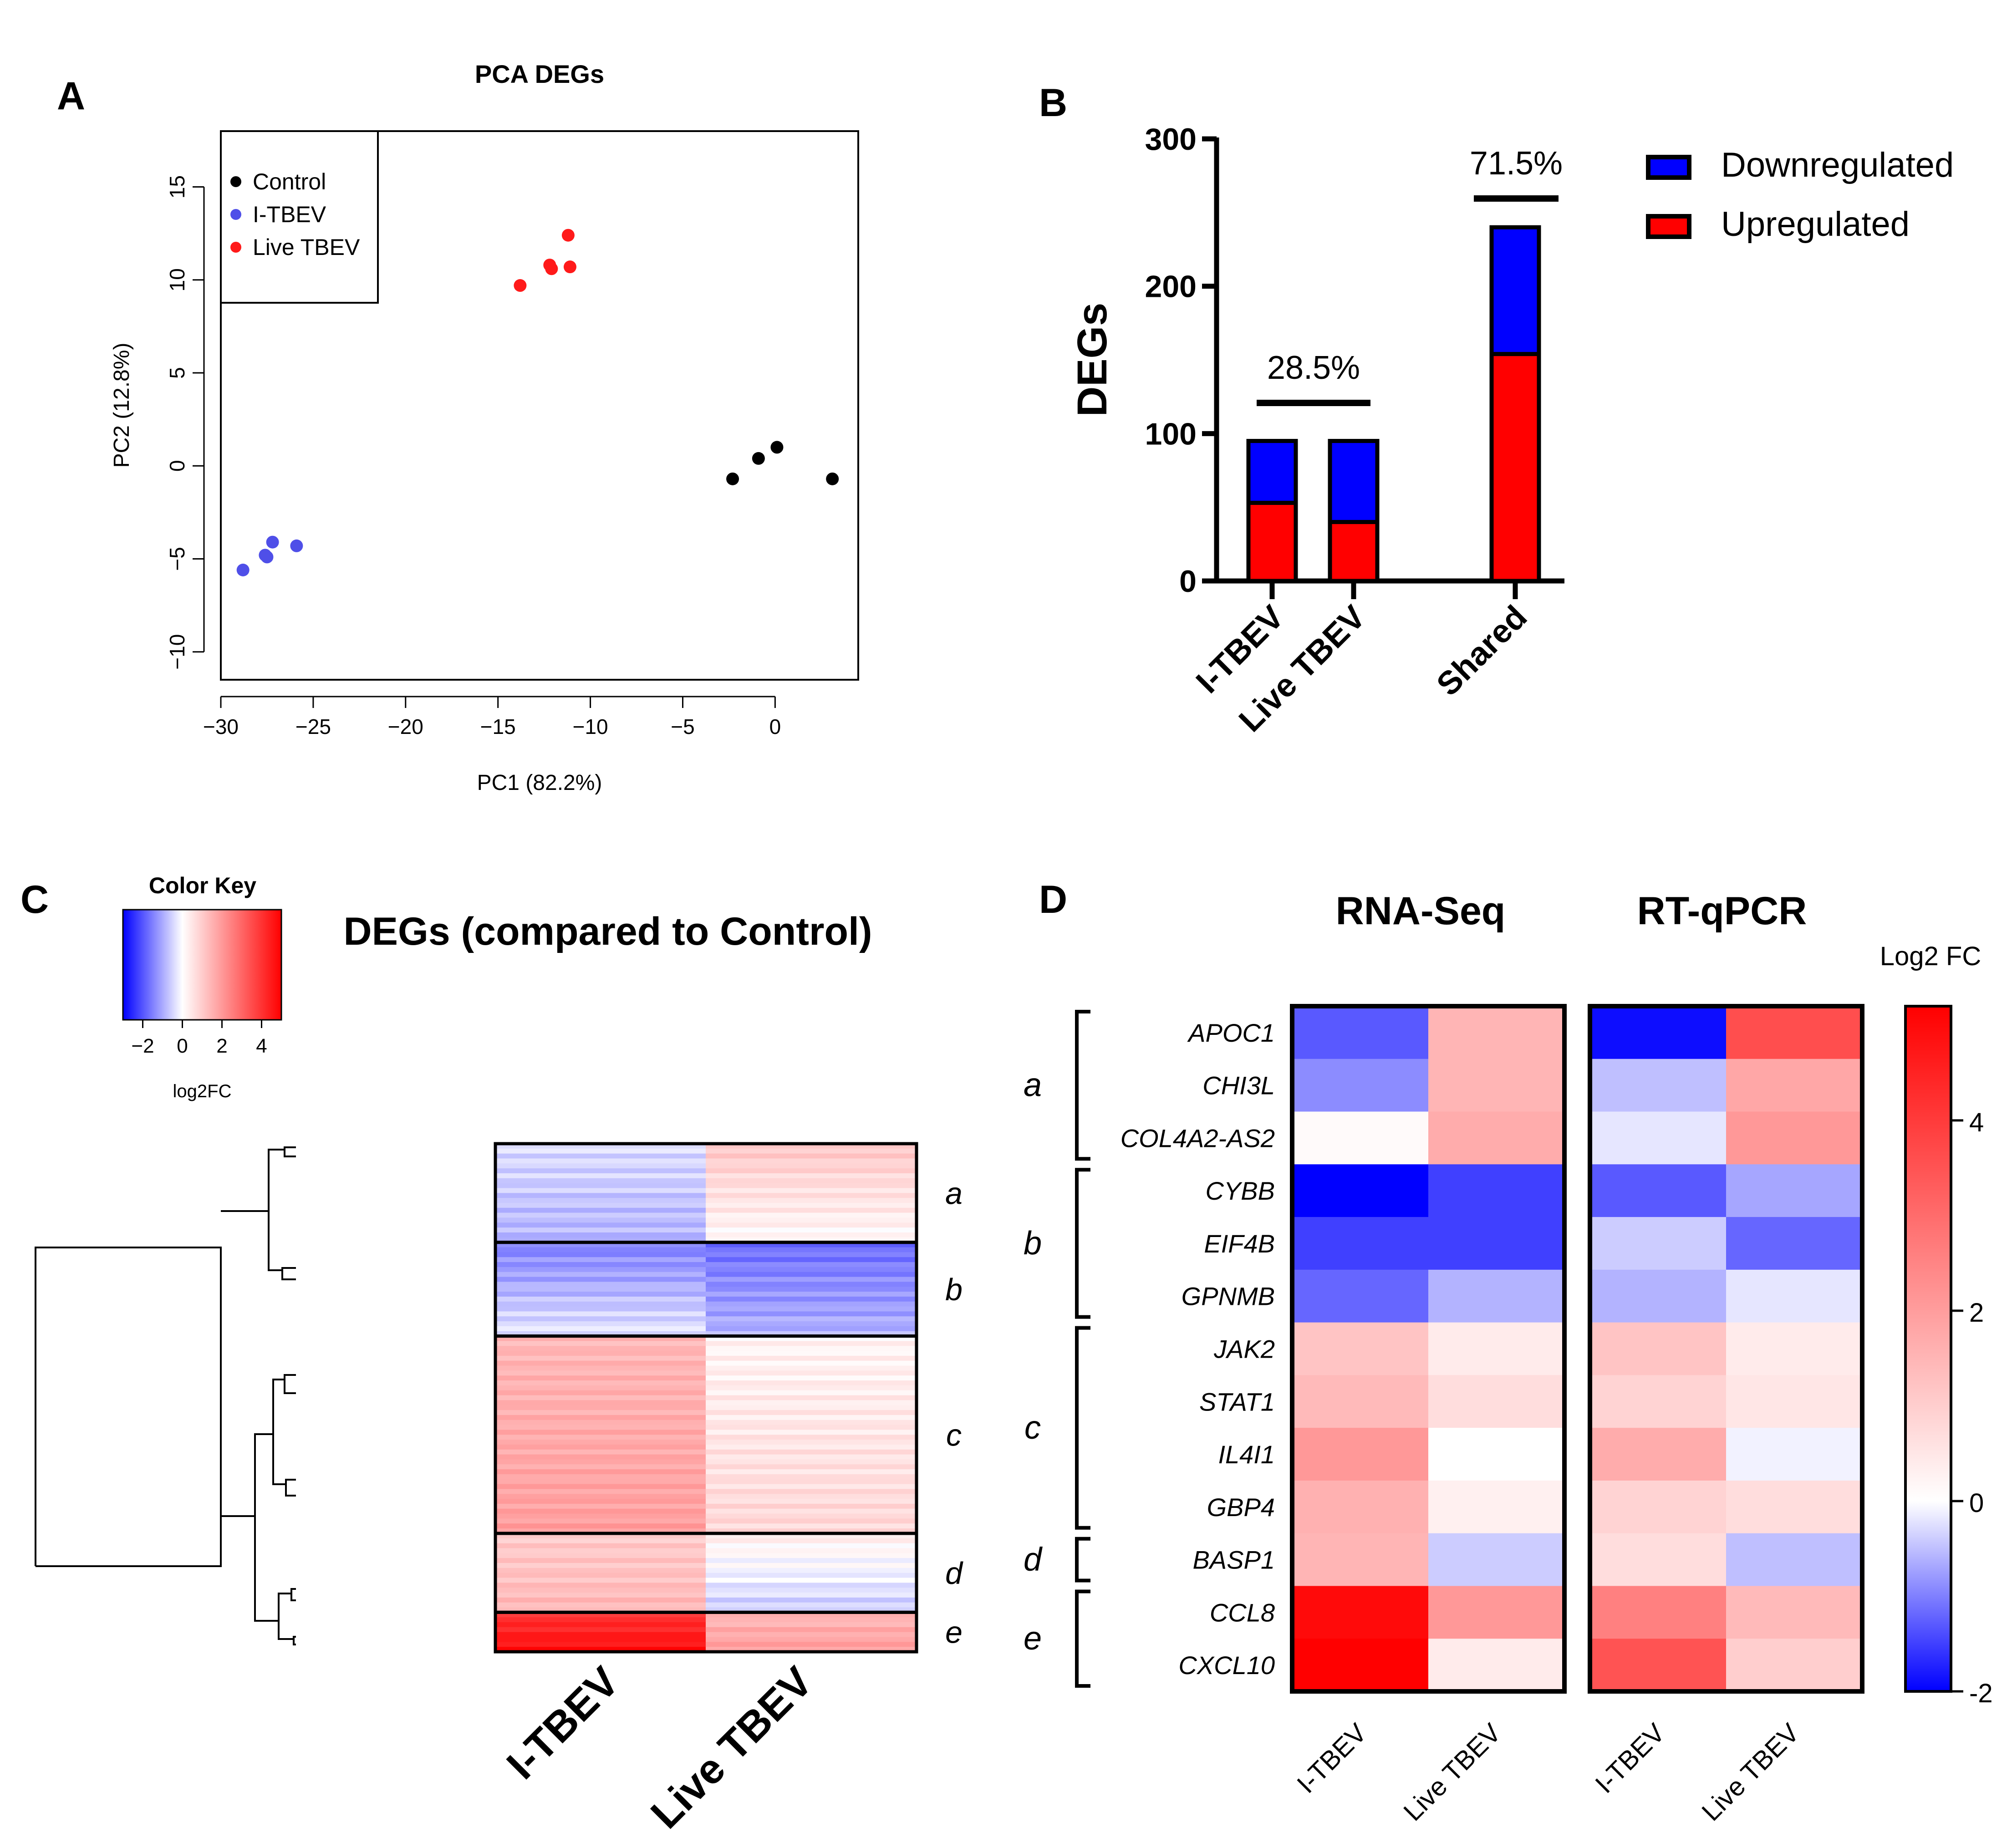  What do you see at coordinates (288, 1395) in the screenshot?
I see `dendrogram-leaves` at bounding box center [288, 1395].